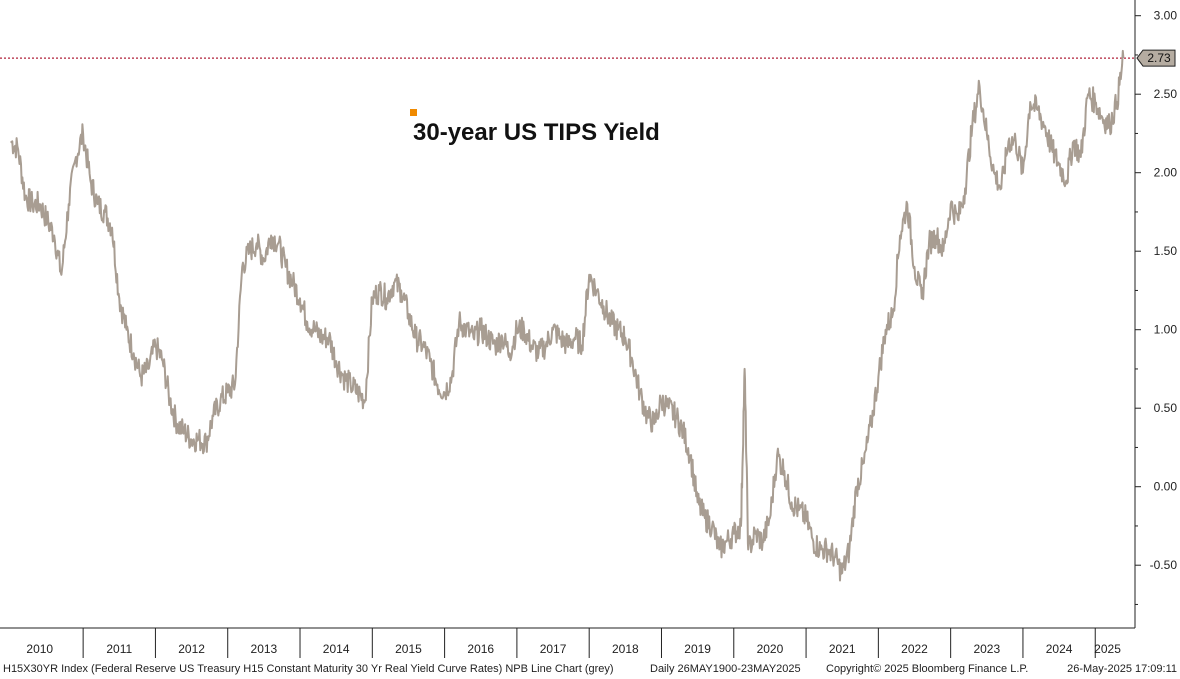 This screenshot has height=679, width=1180. What do you see at coordinates (1156, 307) in the screenshot?
I see `y-axis: -0.50 0.00 0.50 1.00 1.50 2.00 2.50 3.00` at bounding box center [1156, 307].